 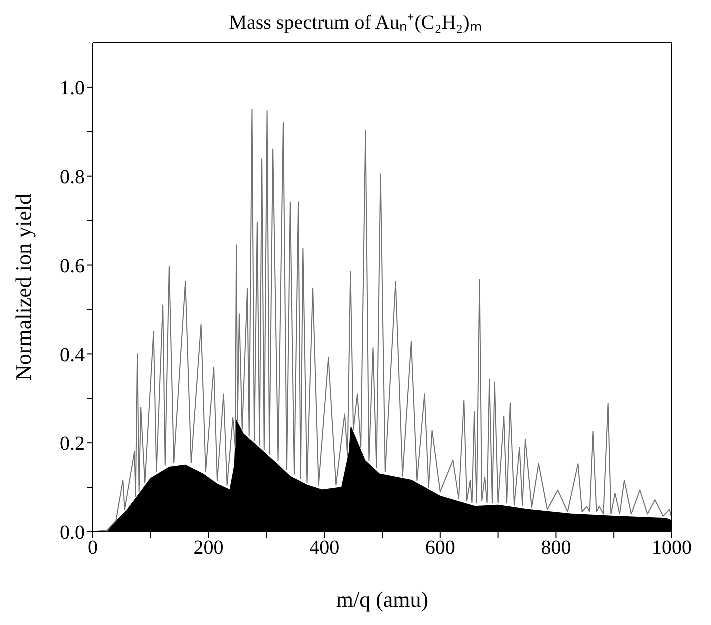 What do you see at coordinates (72, 444) in the screenshot?
I see `y-tick-label: 0.2` at bounding box center [72, 444].